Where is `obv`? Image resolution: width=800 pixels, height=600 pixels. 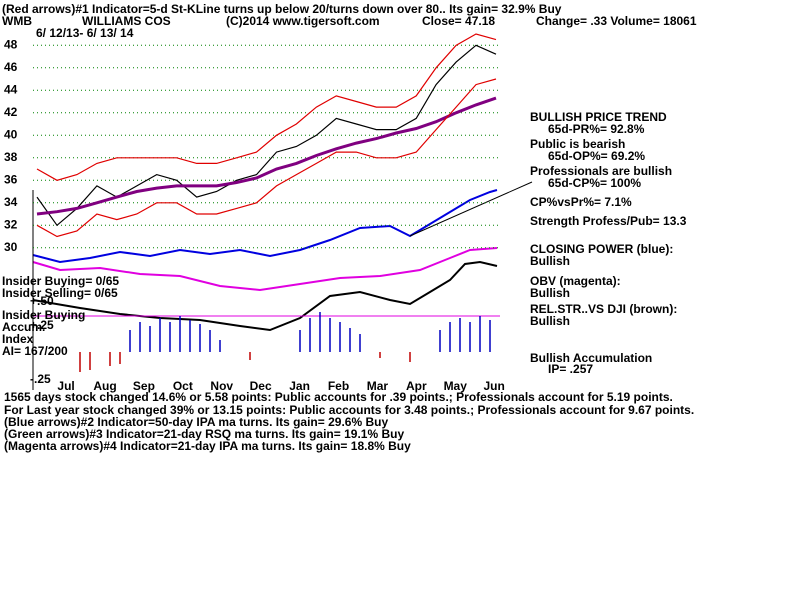 obv is located at coordinates (265, 269).